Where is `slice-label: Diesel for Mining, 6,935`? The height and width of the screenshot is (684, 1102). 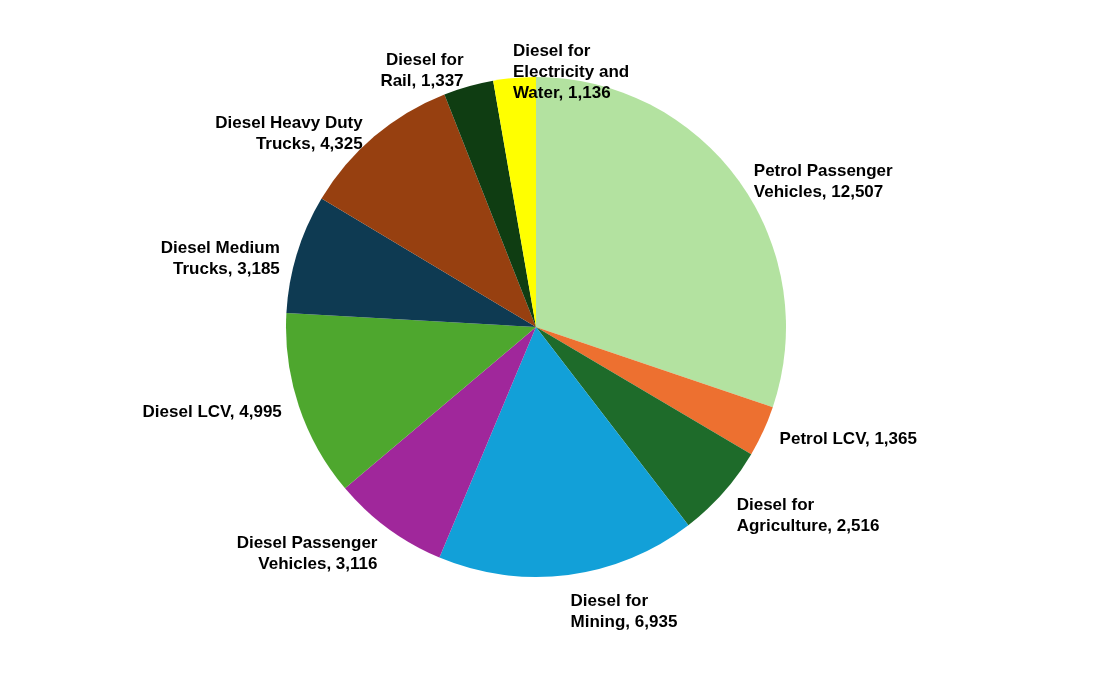 slice-label: Diesel for Mining, 6,935 is located at coordinates (624, 610).